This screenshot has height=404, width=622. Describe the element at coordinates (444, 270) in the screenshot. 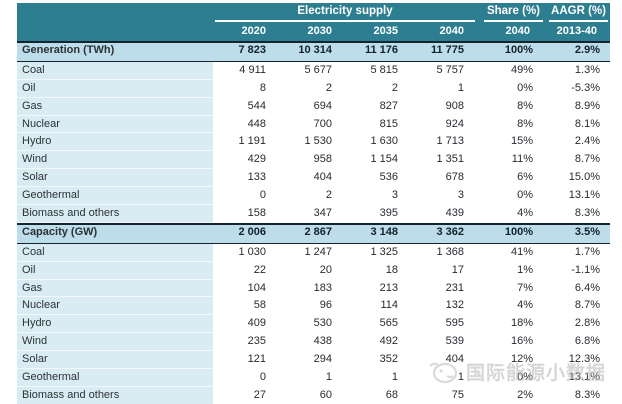

I see `cell-2040: 17` at that location.